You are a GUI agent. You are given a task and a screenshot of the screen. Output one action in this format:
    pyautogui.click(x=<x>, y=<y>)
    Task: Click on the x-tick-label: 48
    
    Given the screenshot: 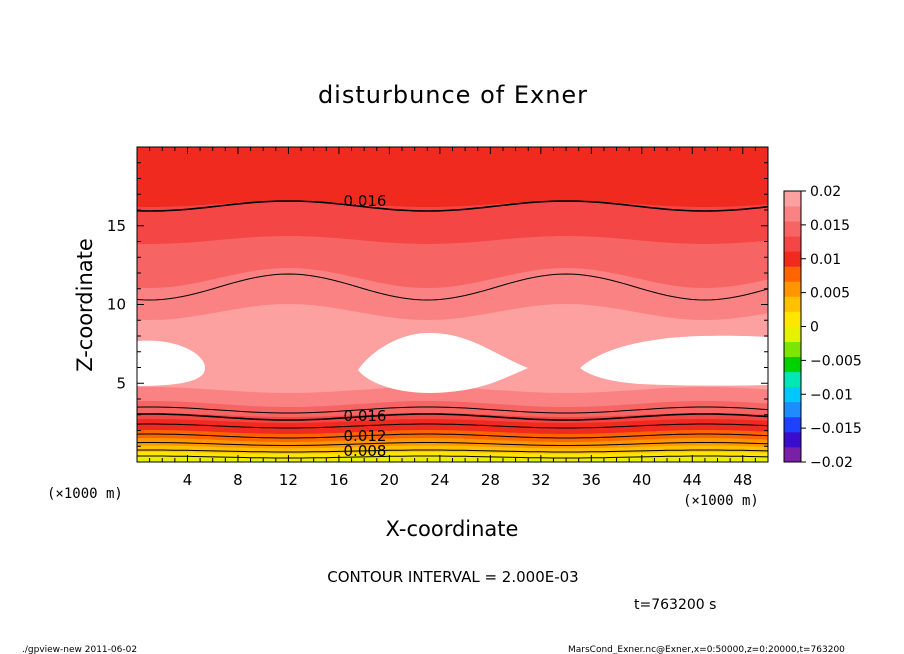 What is the action you would take?
    pyautogui.click(x=742, y=480)
    